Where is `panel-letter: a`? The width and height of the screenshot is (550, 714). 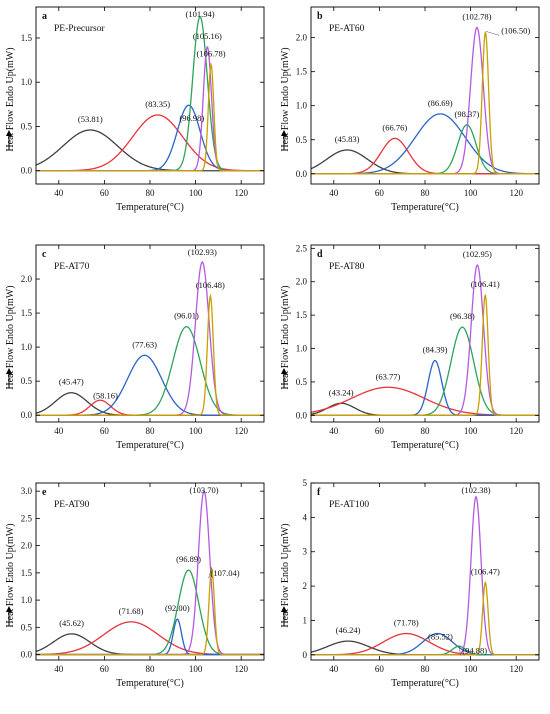
panel-letter: a is located at coordinates (44, 16).